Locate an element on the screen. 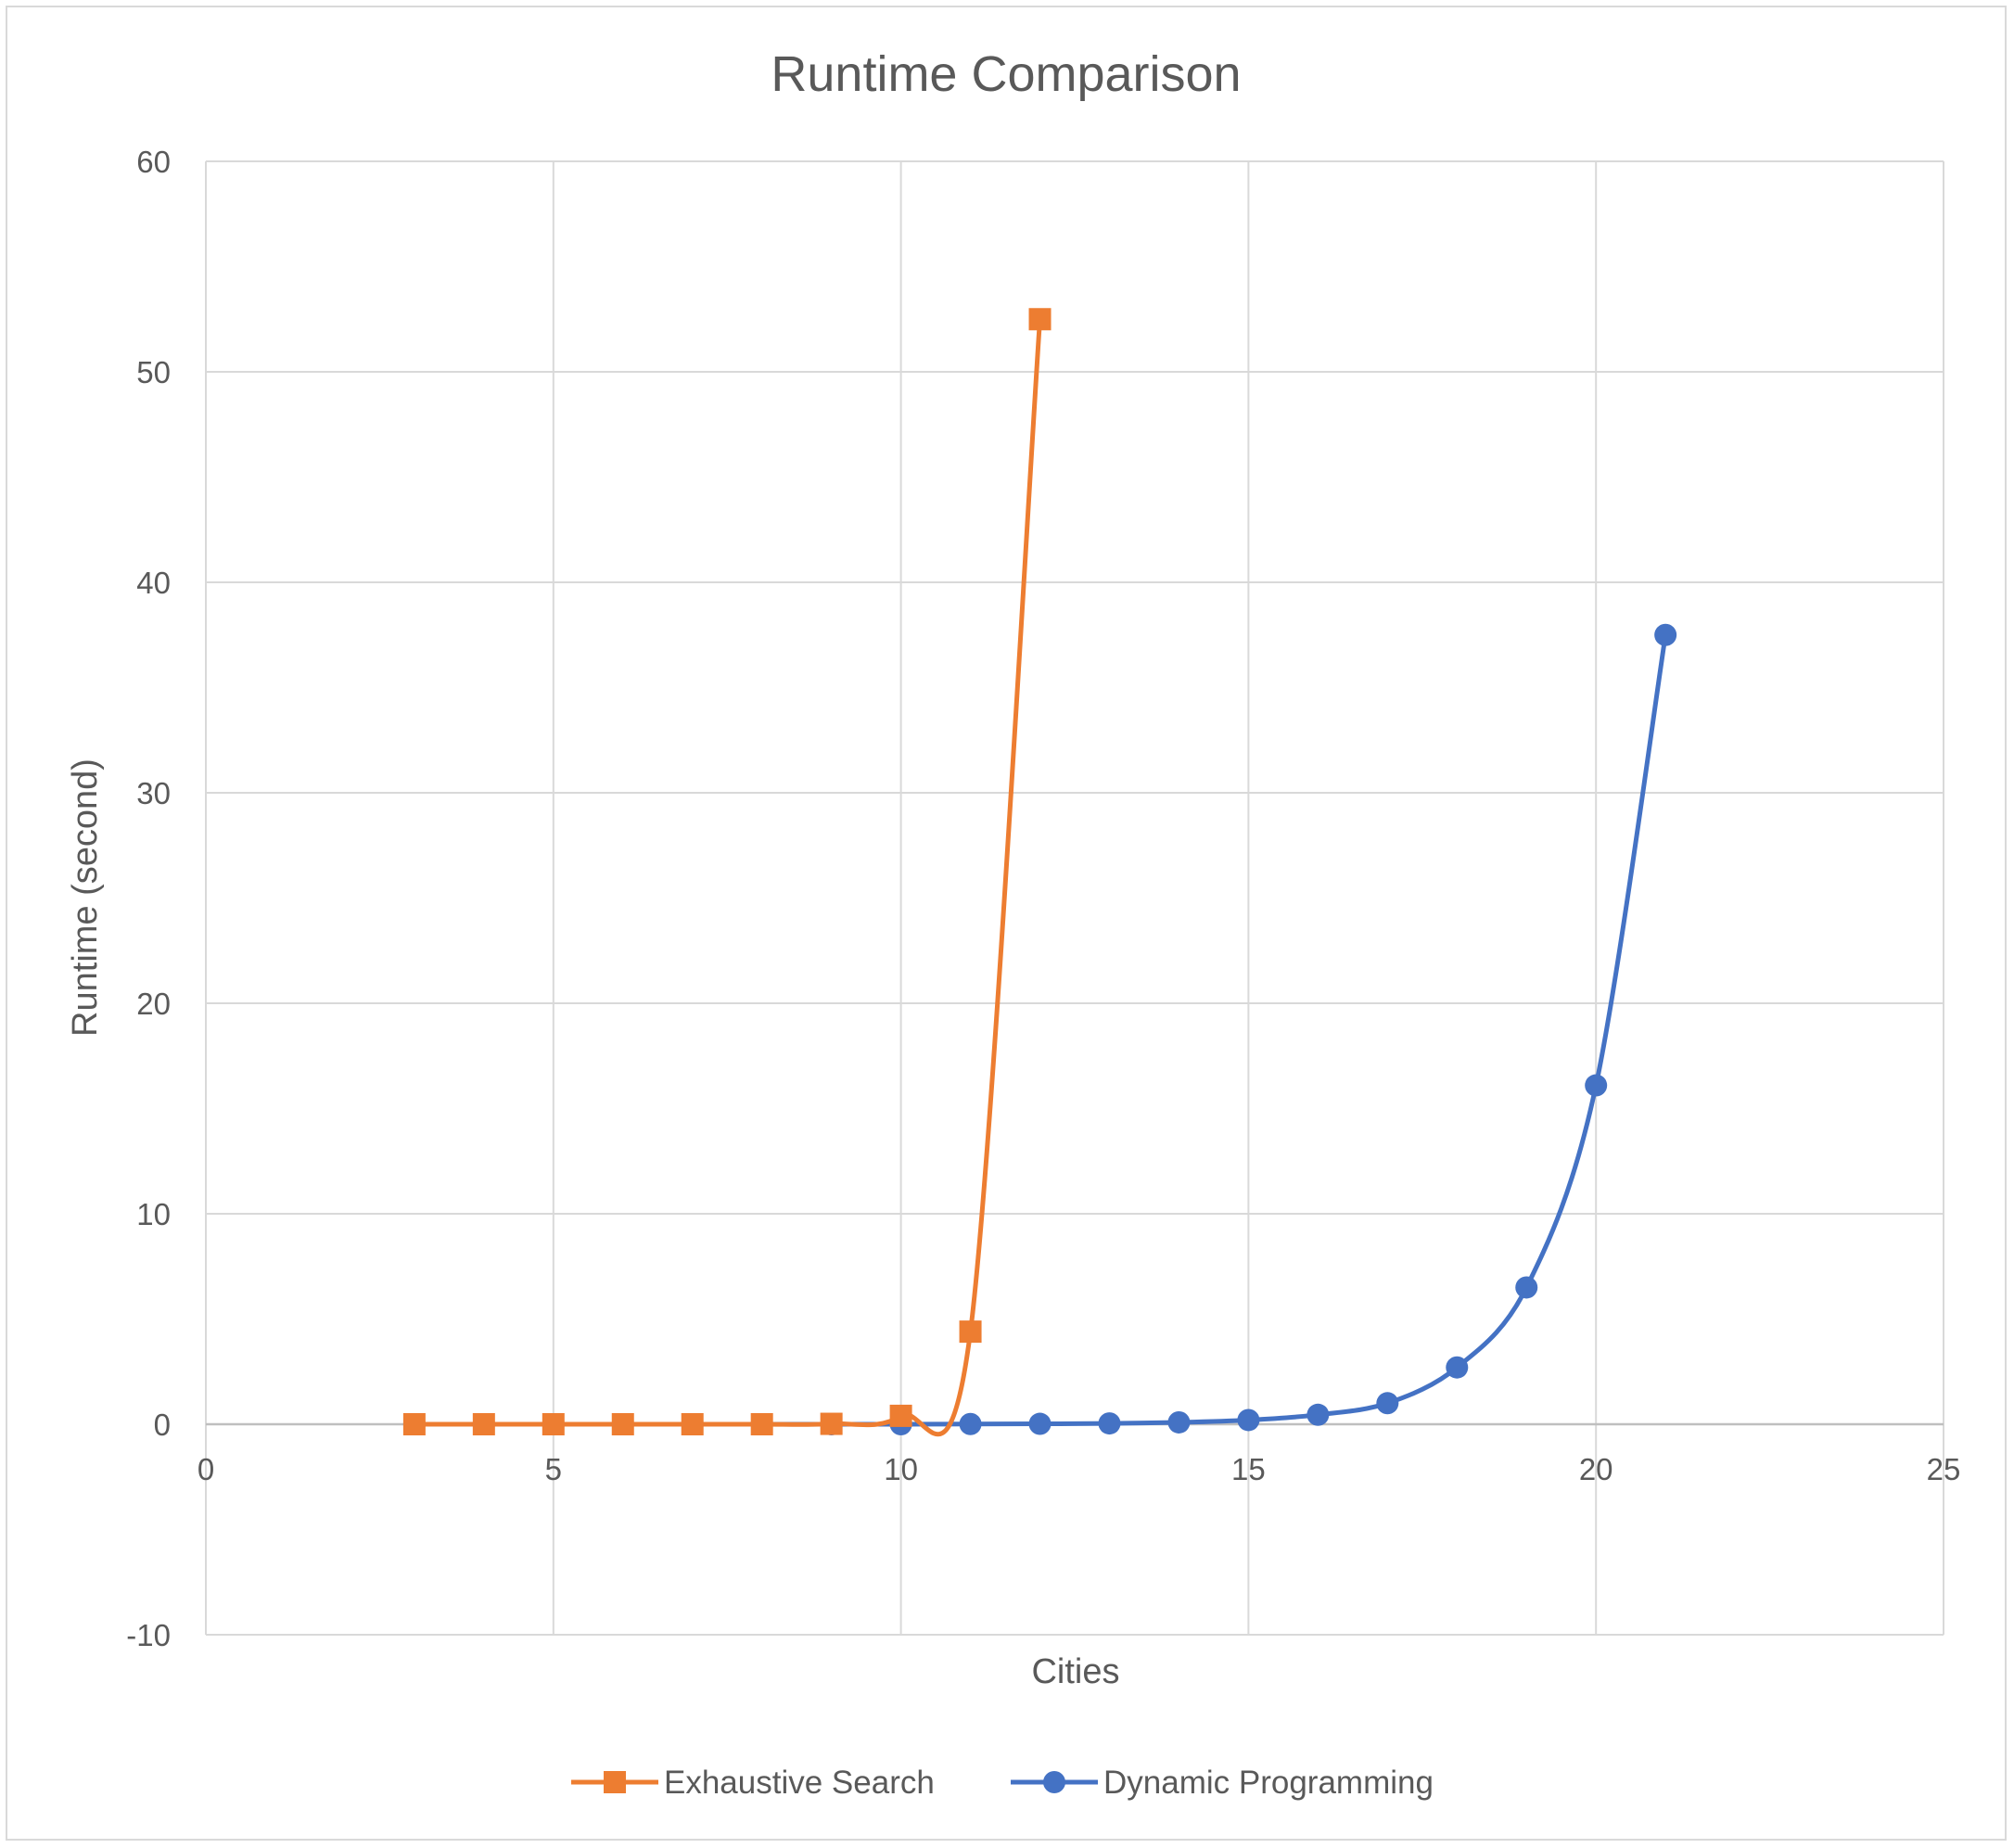 This screenshot has width=2014, height=1848. y-tick-label: 50 is located at coordinates (153, 372).